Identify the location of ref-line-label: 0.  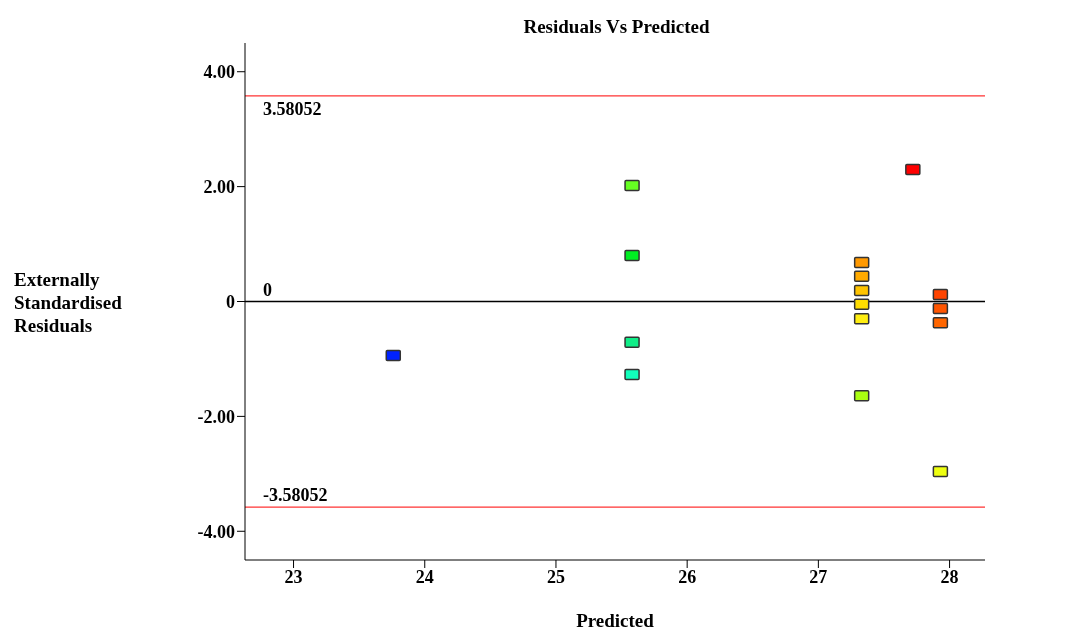
(267, 289).